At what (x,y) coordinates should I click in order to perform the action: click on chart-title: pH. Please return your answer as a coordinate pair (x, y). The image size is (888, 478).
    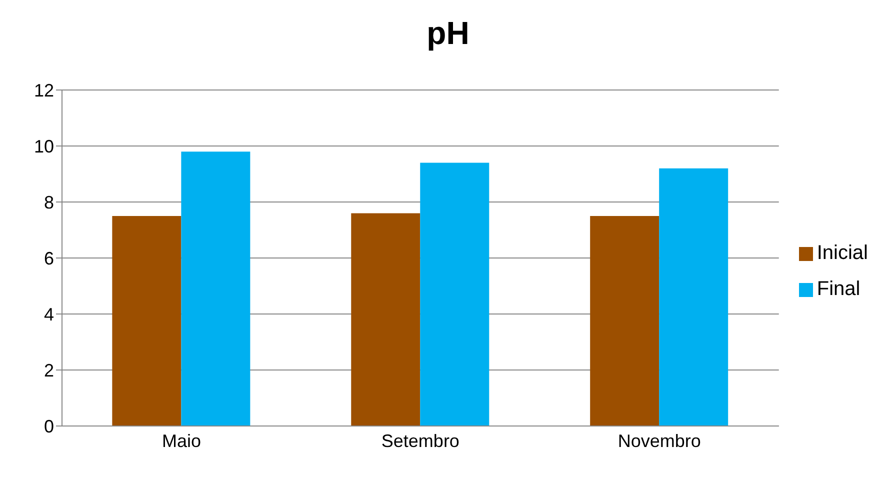
    Looking at the image, I should click on (448, 33).